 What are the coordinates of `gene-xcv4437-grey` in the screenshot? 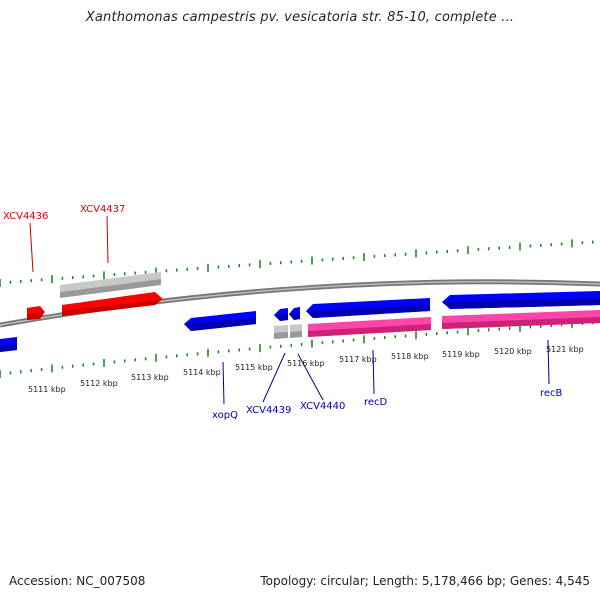 It's located at (110, 285).